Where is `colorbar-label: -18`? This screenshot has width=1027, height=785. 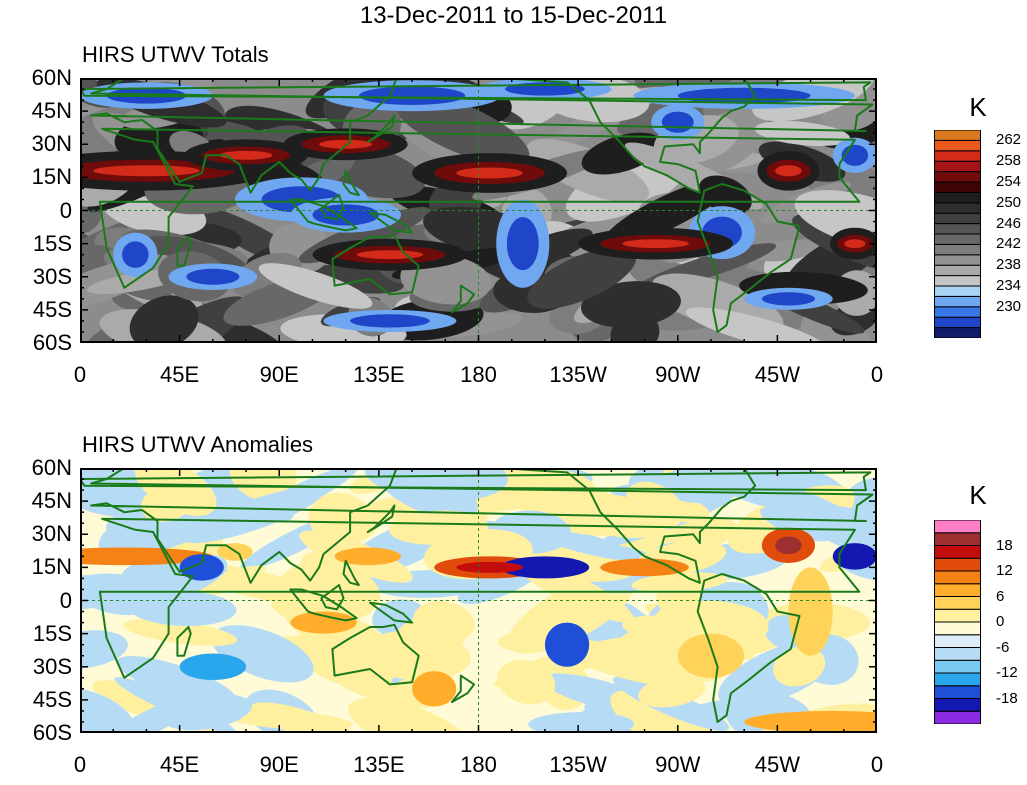 colorbar-label: -18 is located at coordinates (1007, 698).